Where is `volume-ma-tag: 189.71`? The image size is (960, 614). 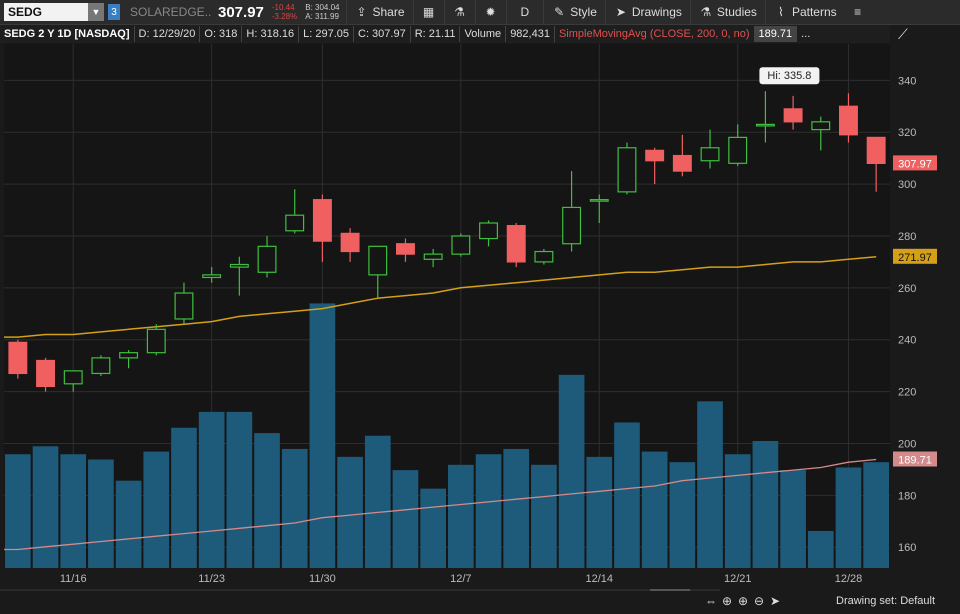
volume-ma-tag: 189.71 is located at coordinates (915, 461).